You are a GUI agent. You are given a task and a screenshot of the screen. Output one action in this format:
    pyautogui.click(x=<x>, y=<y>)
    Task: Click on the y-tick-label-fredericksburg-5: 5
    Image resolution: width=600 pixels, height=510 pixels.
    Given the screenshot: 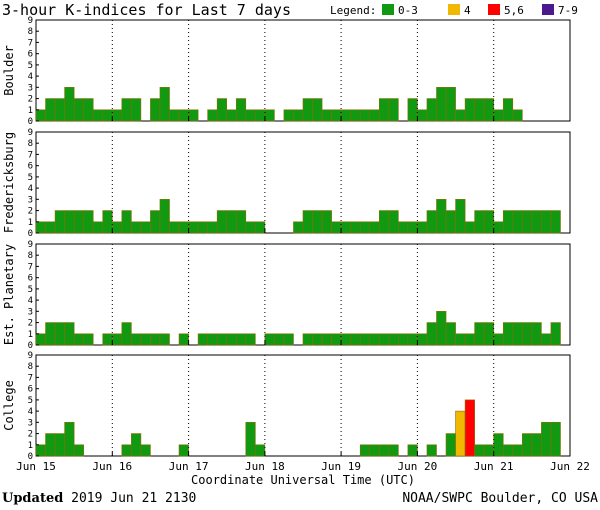 What is the action you would take?
    pyautogui.click(x=30, y=178)
    